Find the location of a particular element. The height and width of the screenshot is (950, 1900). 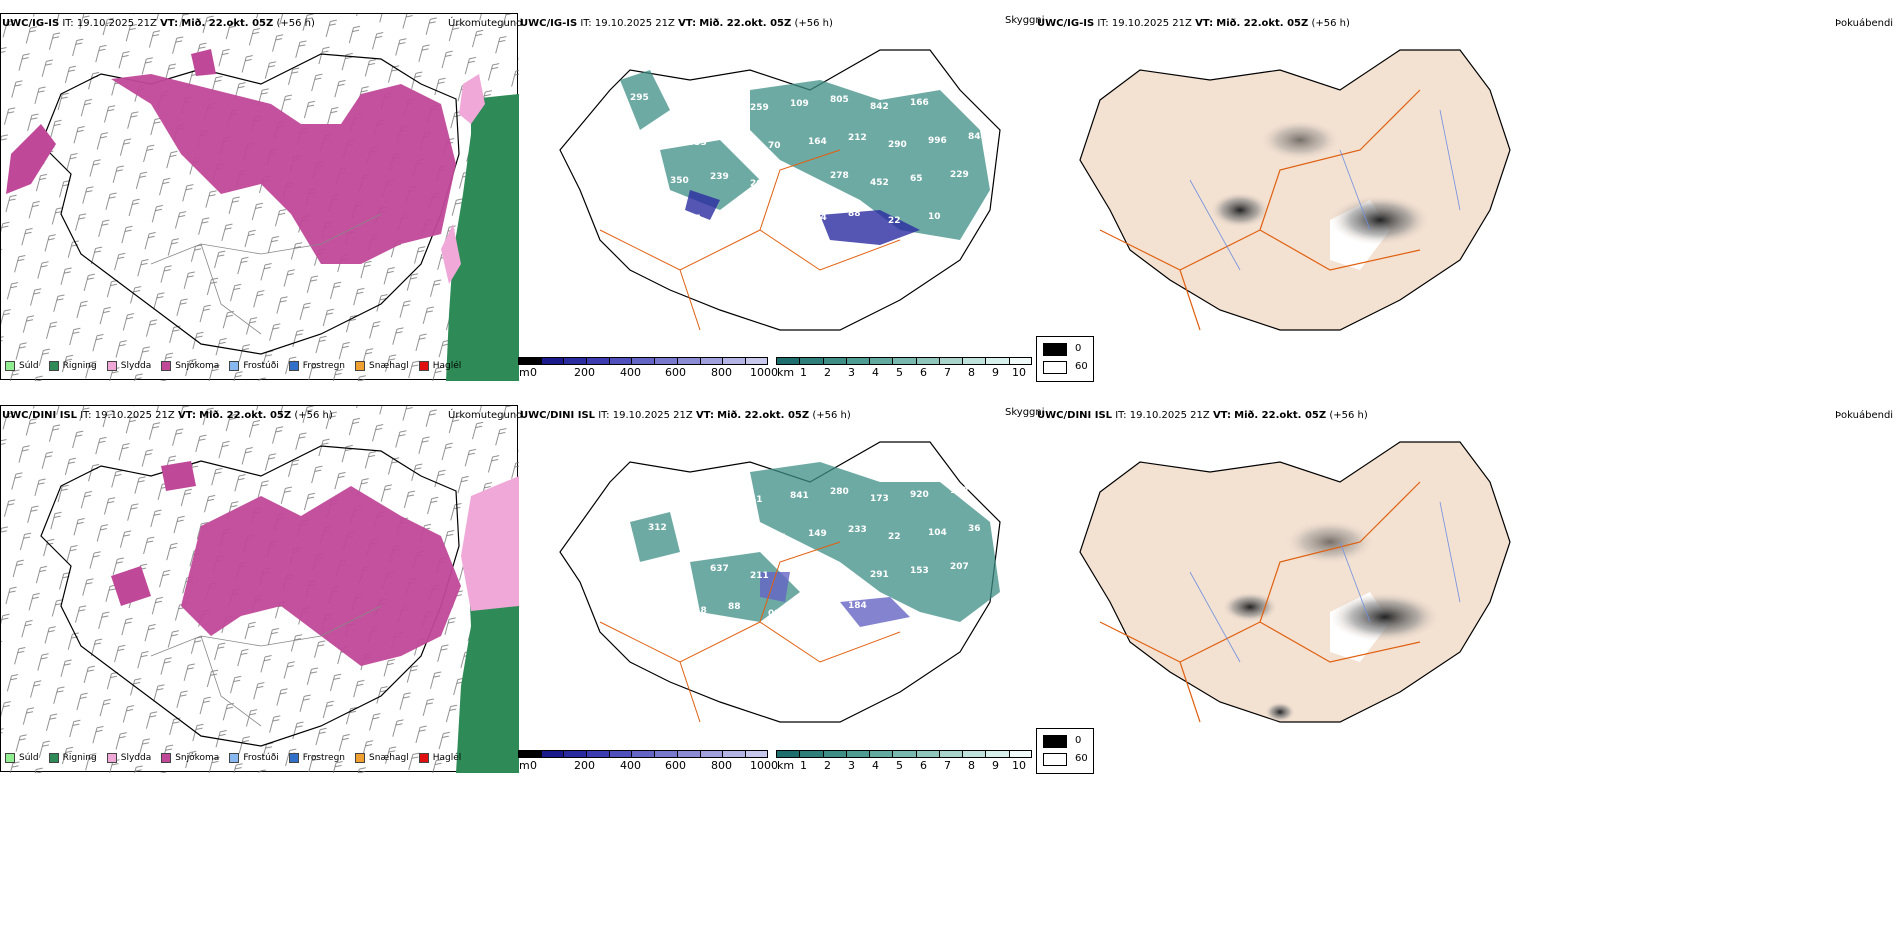

snow-area-west is located at coordinates (153, 533).